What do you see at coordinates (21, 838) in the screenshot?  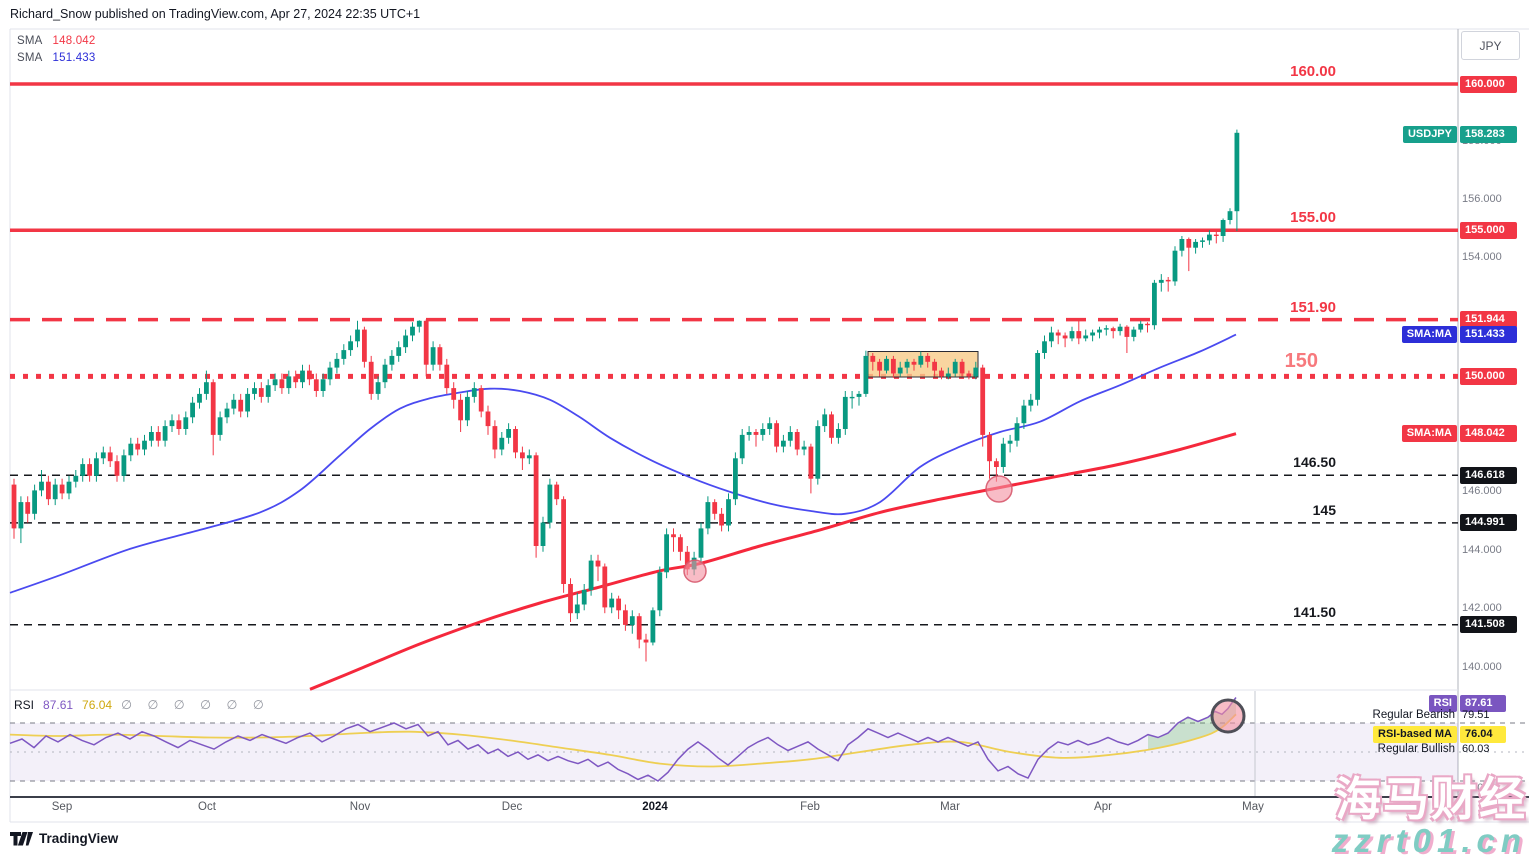 I see `tradingview-logo-icon` at bounding box center [21, 838].